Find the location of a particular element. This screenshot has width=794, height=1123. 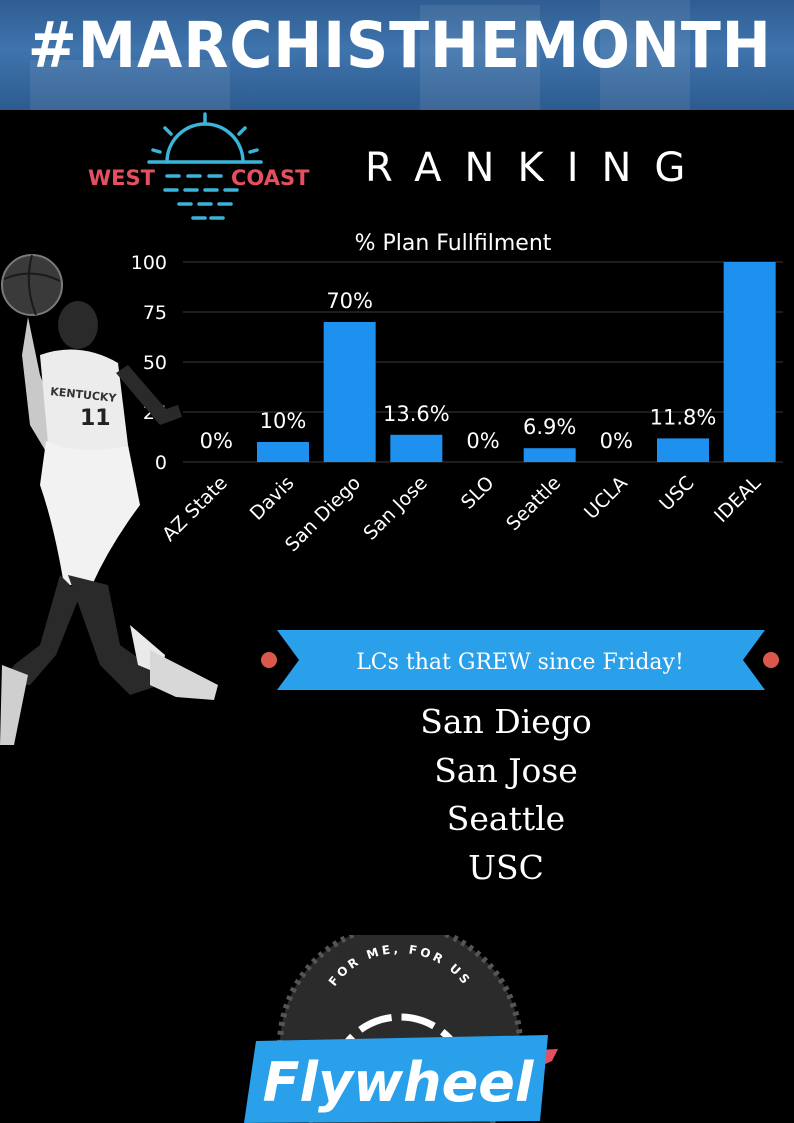

x-tick-label: IDEAL is located at coordinates (737, 499).